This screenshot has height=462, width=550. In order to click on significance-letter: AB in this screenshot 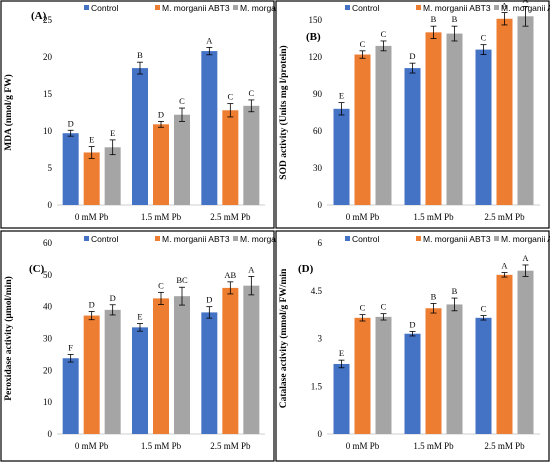, I will do `click(230, 275)`.